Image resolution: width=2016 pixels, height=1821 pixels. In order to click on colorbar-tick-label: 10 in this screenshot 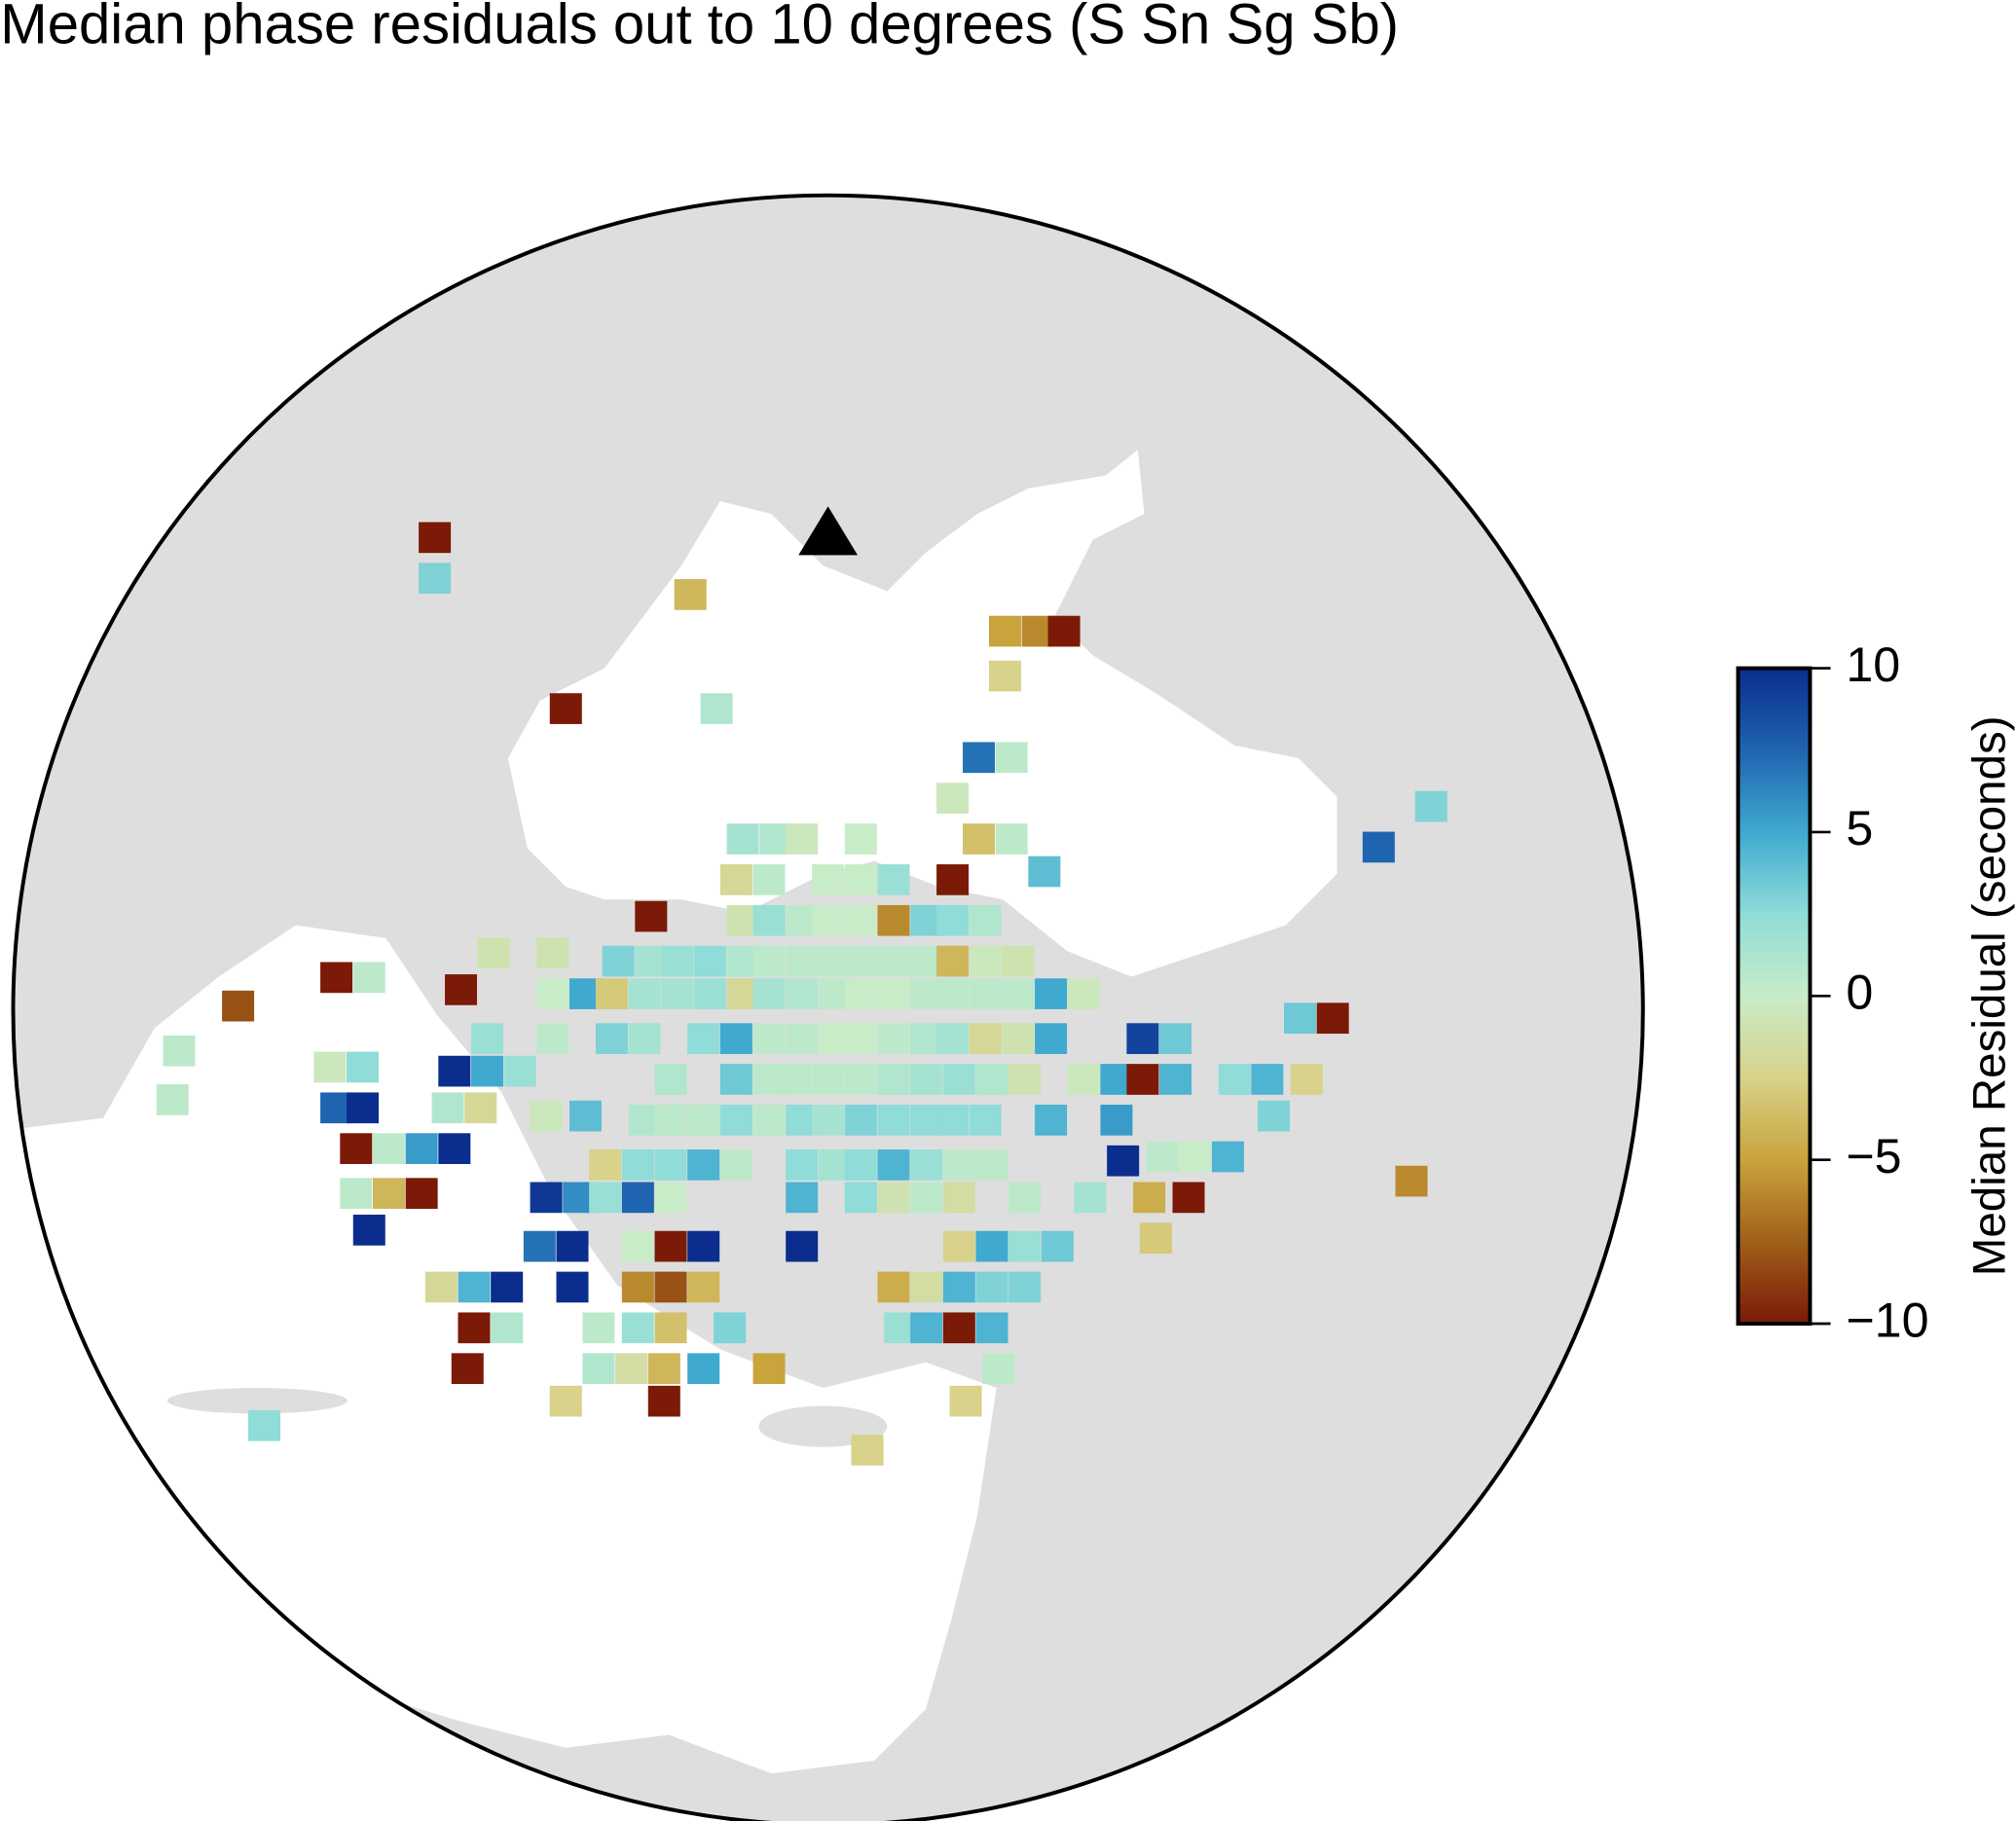, I will do `click(1873, 664)`.